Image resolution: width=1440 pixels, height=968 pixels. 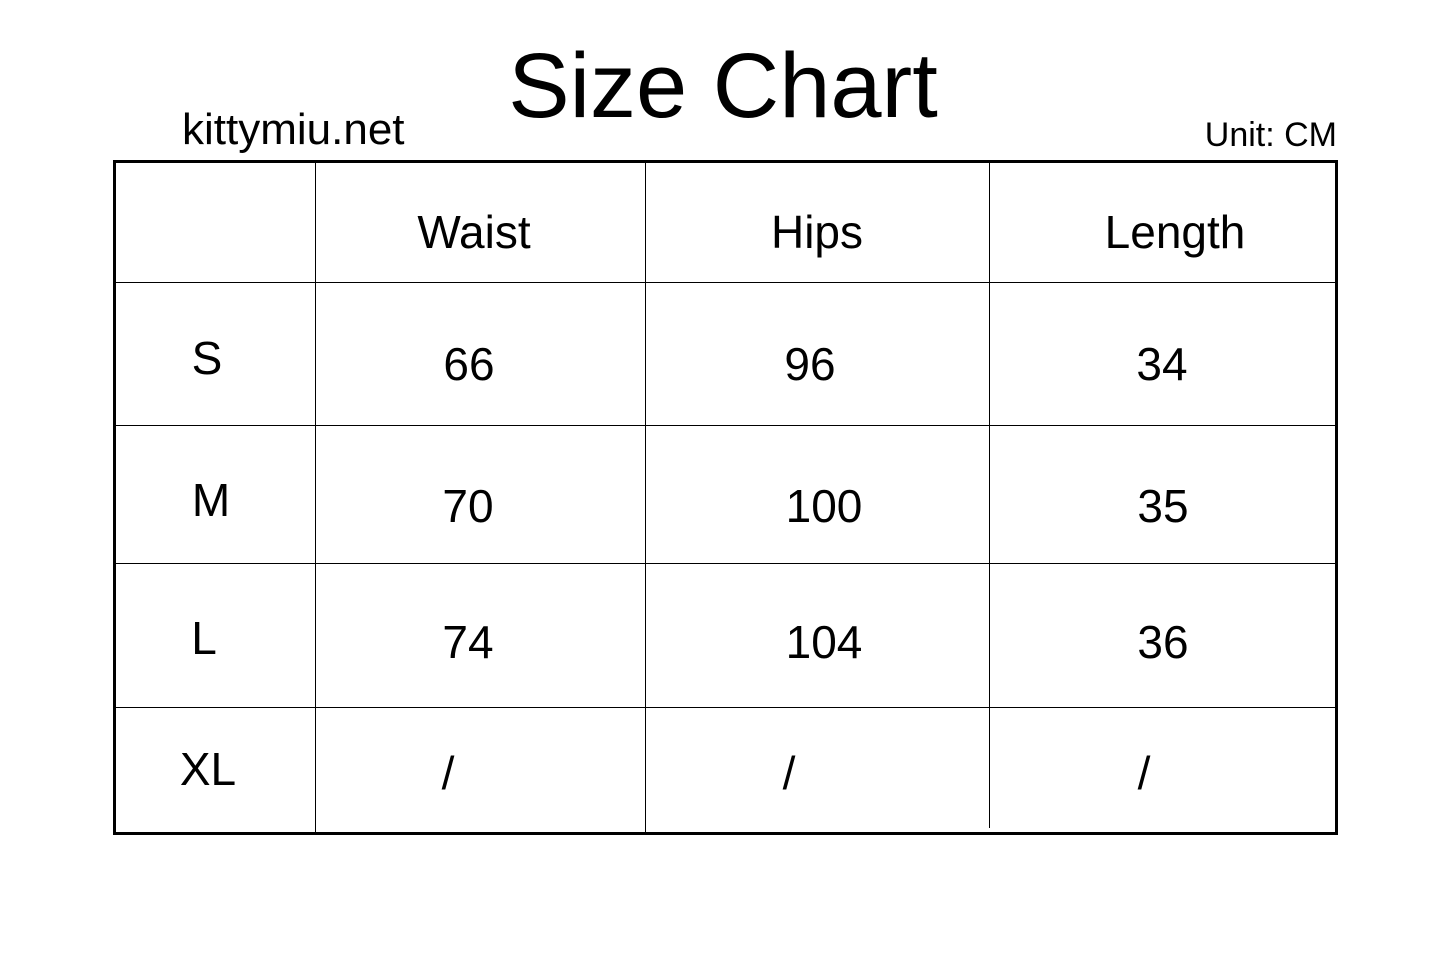 What do you see at coordinates (207, 358) in the screenshot?
I see `size-label: S` at bounding box center [207, 358].